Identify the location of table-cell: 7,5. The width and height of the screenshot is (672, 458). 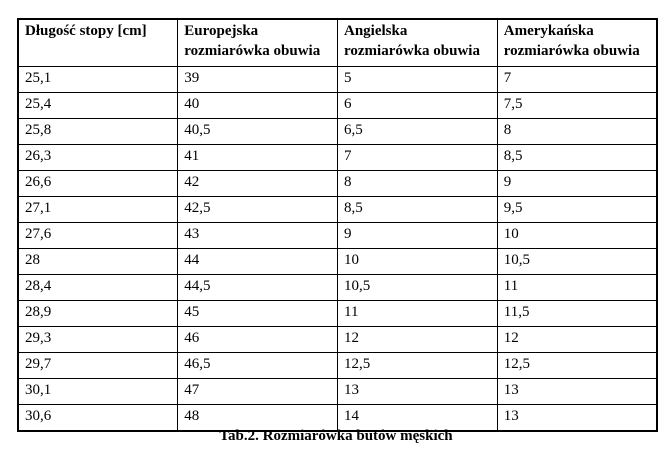
(577, 105).